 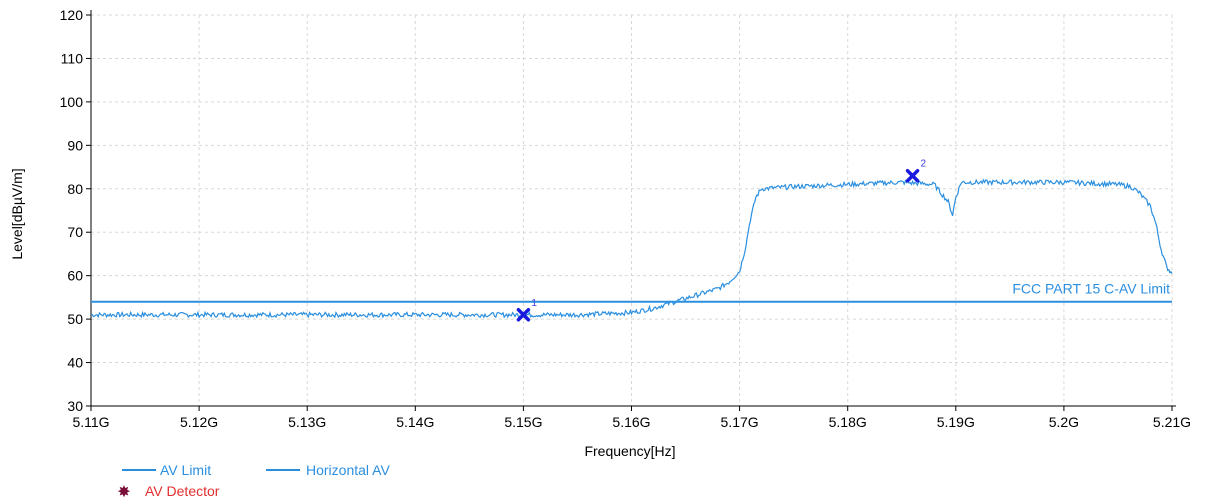 What do you see at coordinates (75, 406) in the screenshot?
I see `y-tick-label: 30` at bounding box center [75, 406].